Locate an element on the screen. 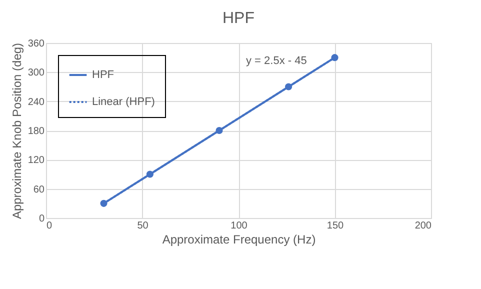  y-axis-title: Approximate Knob Position (deg) is located at coordinates (17, 131).